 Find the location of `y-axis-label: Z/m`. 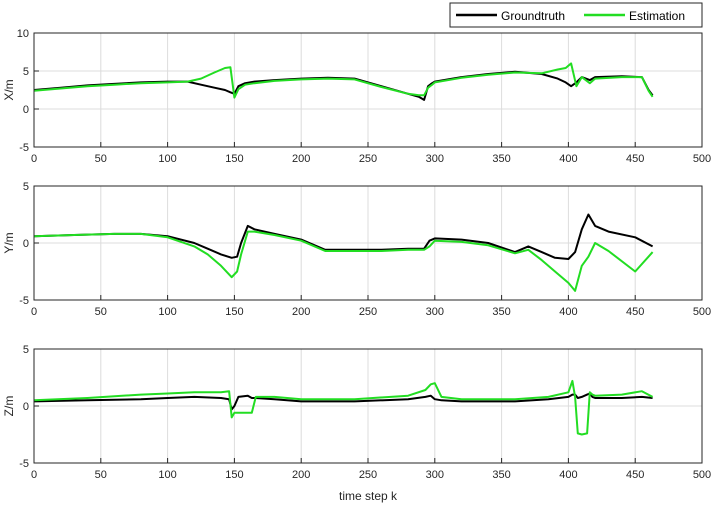

y-axis-label: Z/m is located at coordinates (9, 406).